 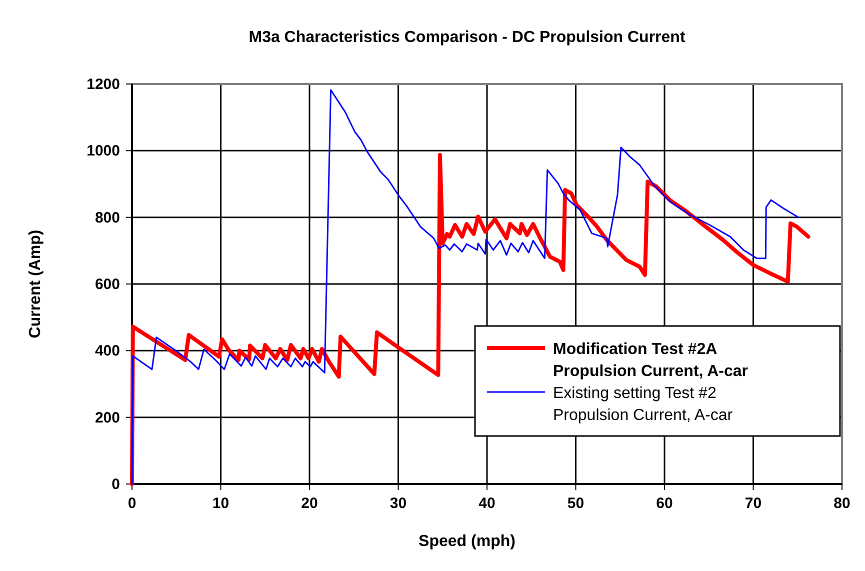 What do you see at coordinates (309, 503) in the screenshot?
I see `x-tick-label: 20` at bounding box center [309, 503].